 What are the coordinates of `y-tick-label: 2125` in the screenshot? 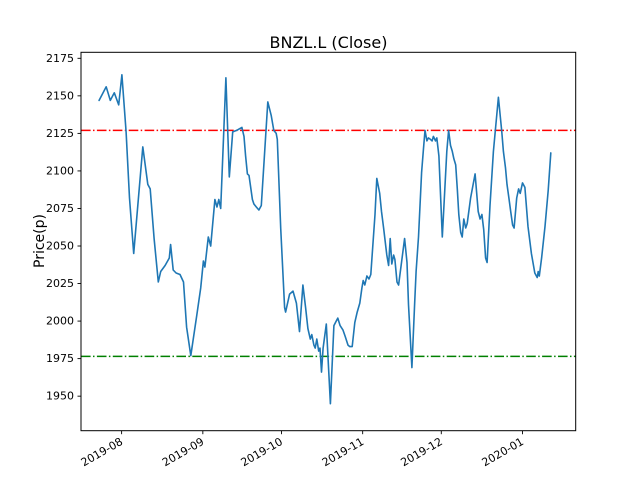 It's located at (60, 133).